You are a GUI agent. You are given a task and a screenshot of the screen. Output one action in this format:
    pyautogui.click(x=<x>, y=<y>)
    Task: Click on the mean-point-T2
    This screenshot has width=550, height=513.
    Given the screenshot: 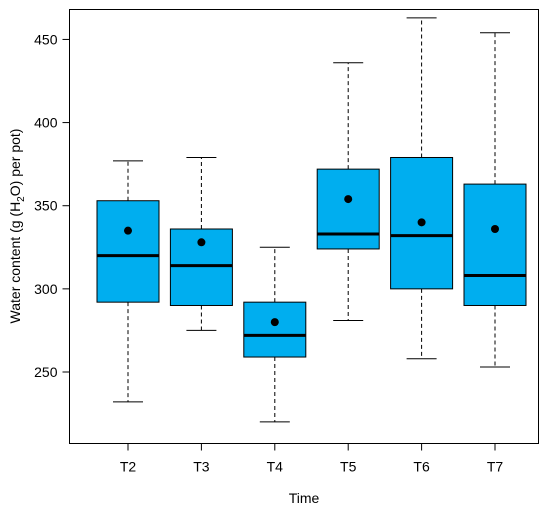 What is the action you would take?
    pyautogui.click(x=128, y=230)
    